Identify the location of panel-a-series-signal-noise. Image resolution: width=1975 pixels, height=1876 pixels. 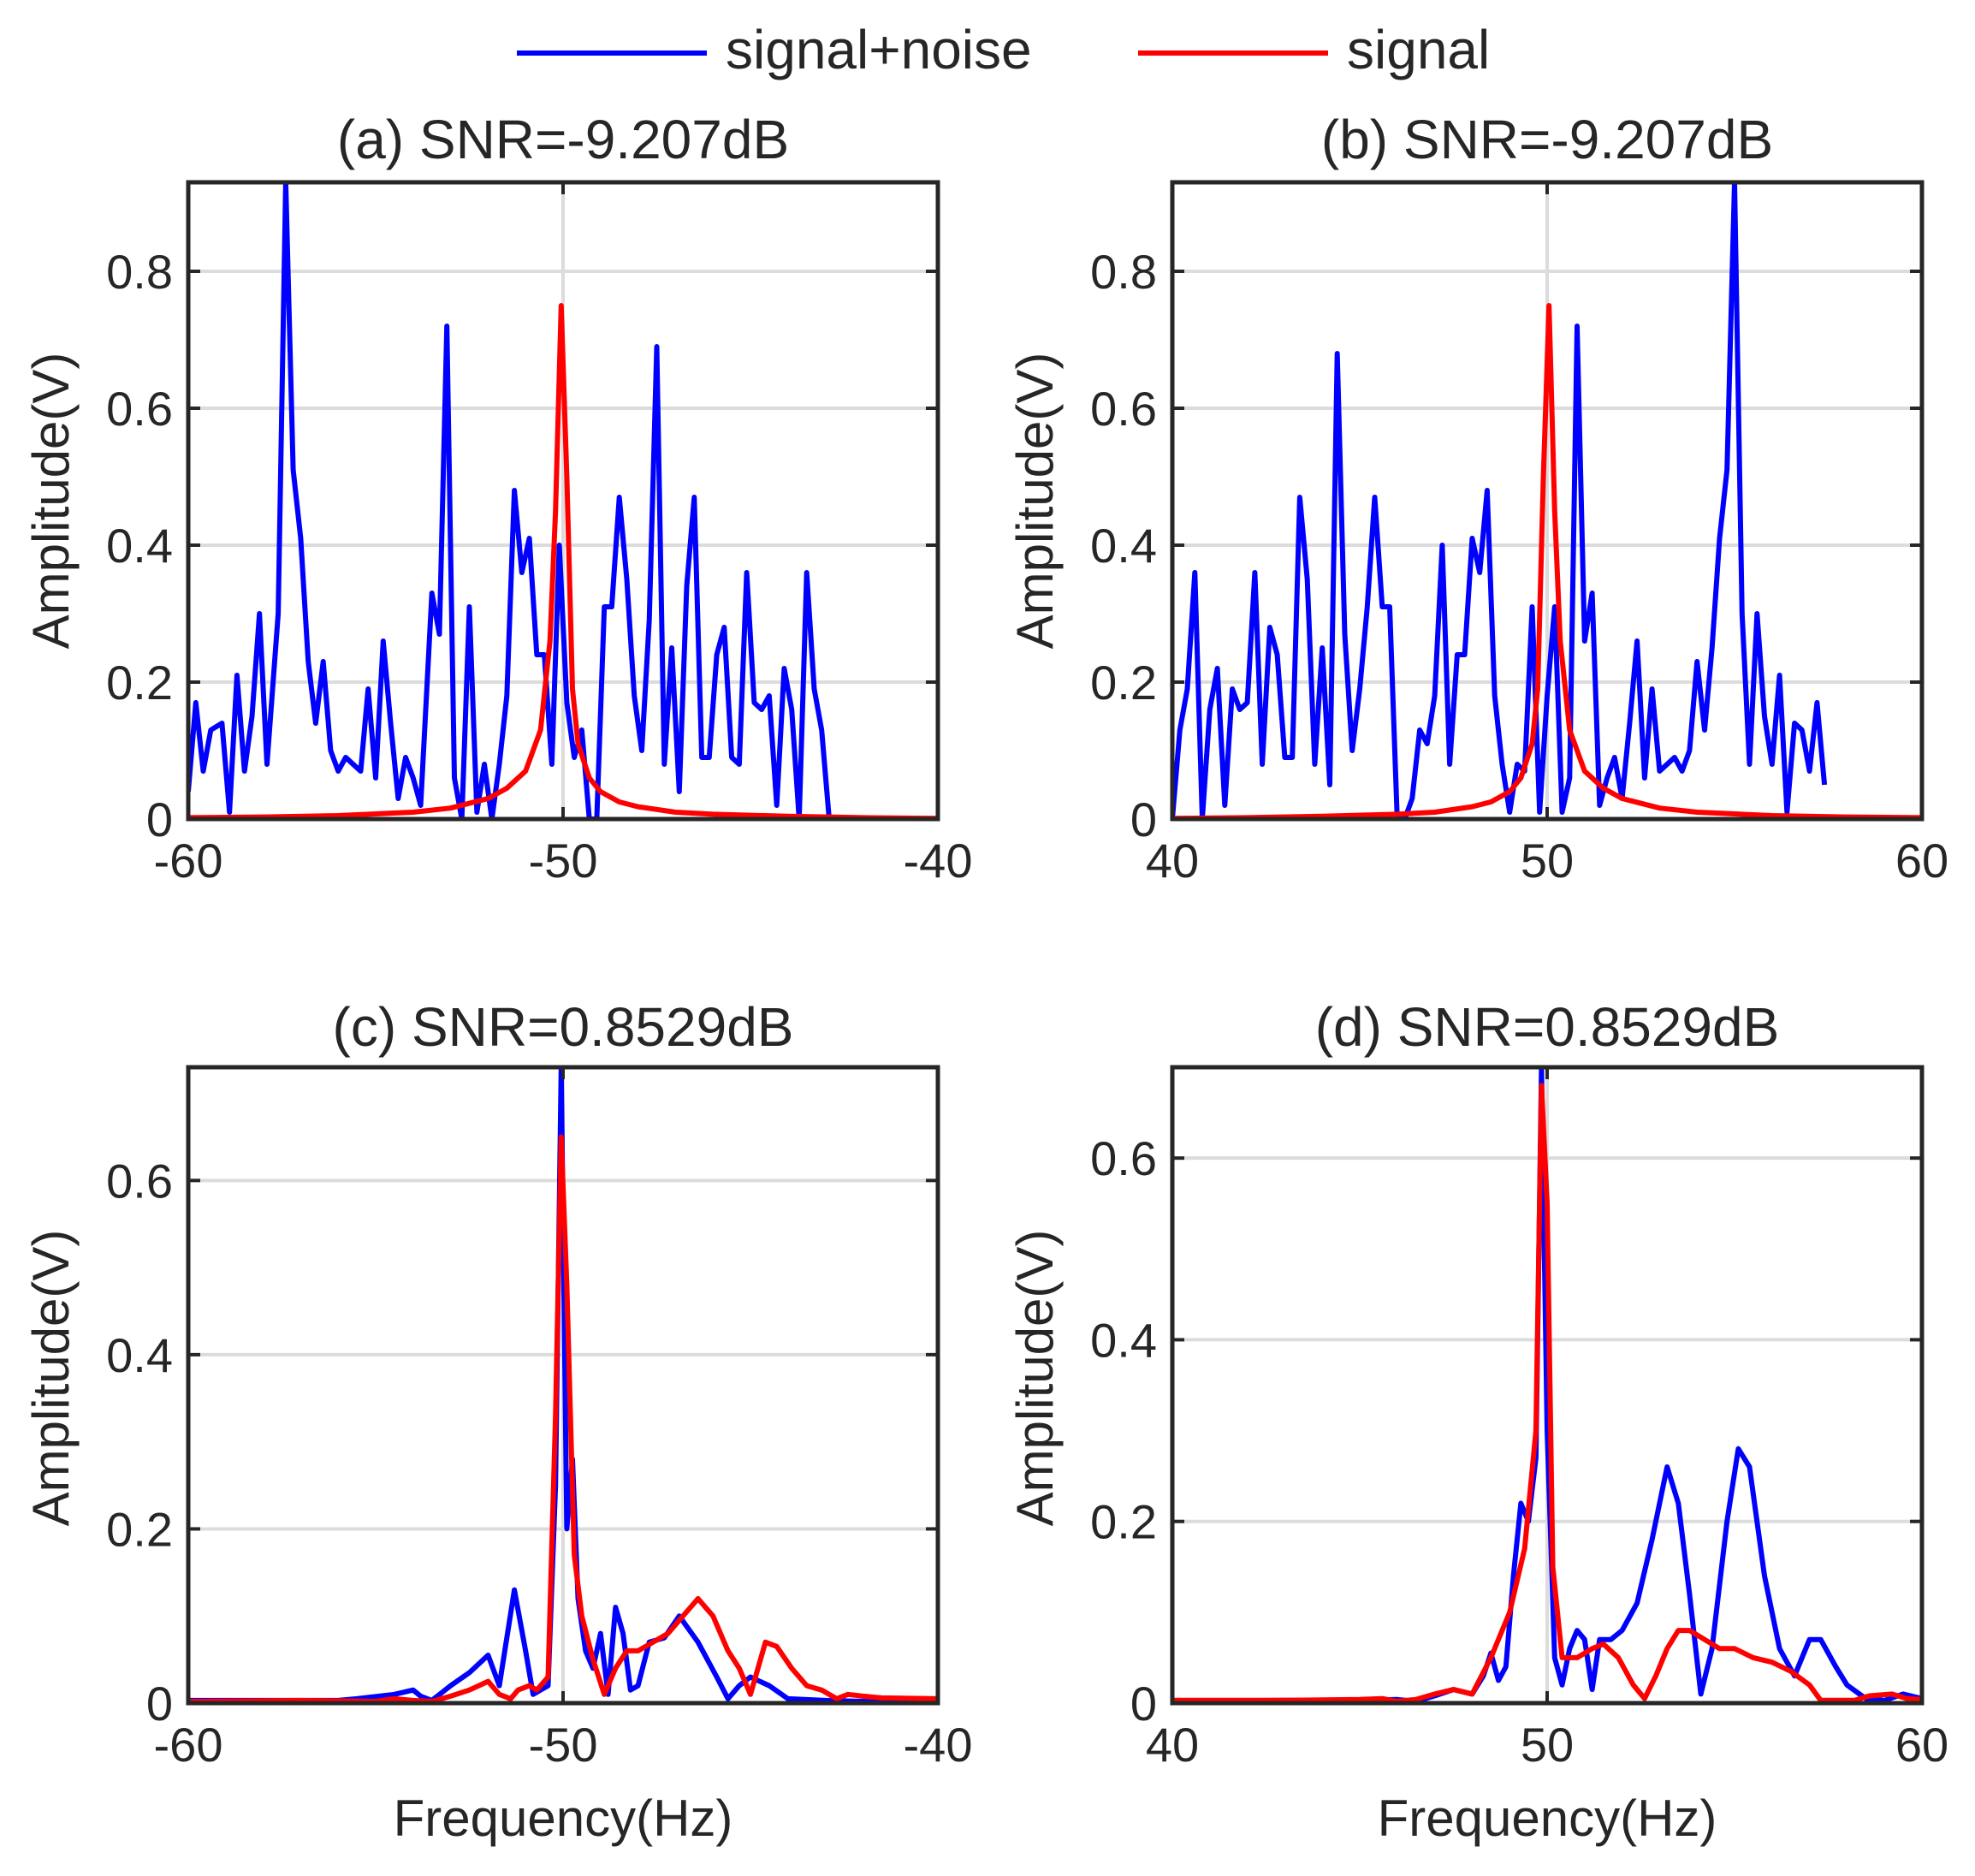
(510, 500).